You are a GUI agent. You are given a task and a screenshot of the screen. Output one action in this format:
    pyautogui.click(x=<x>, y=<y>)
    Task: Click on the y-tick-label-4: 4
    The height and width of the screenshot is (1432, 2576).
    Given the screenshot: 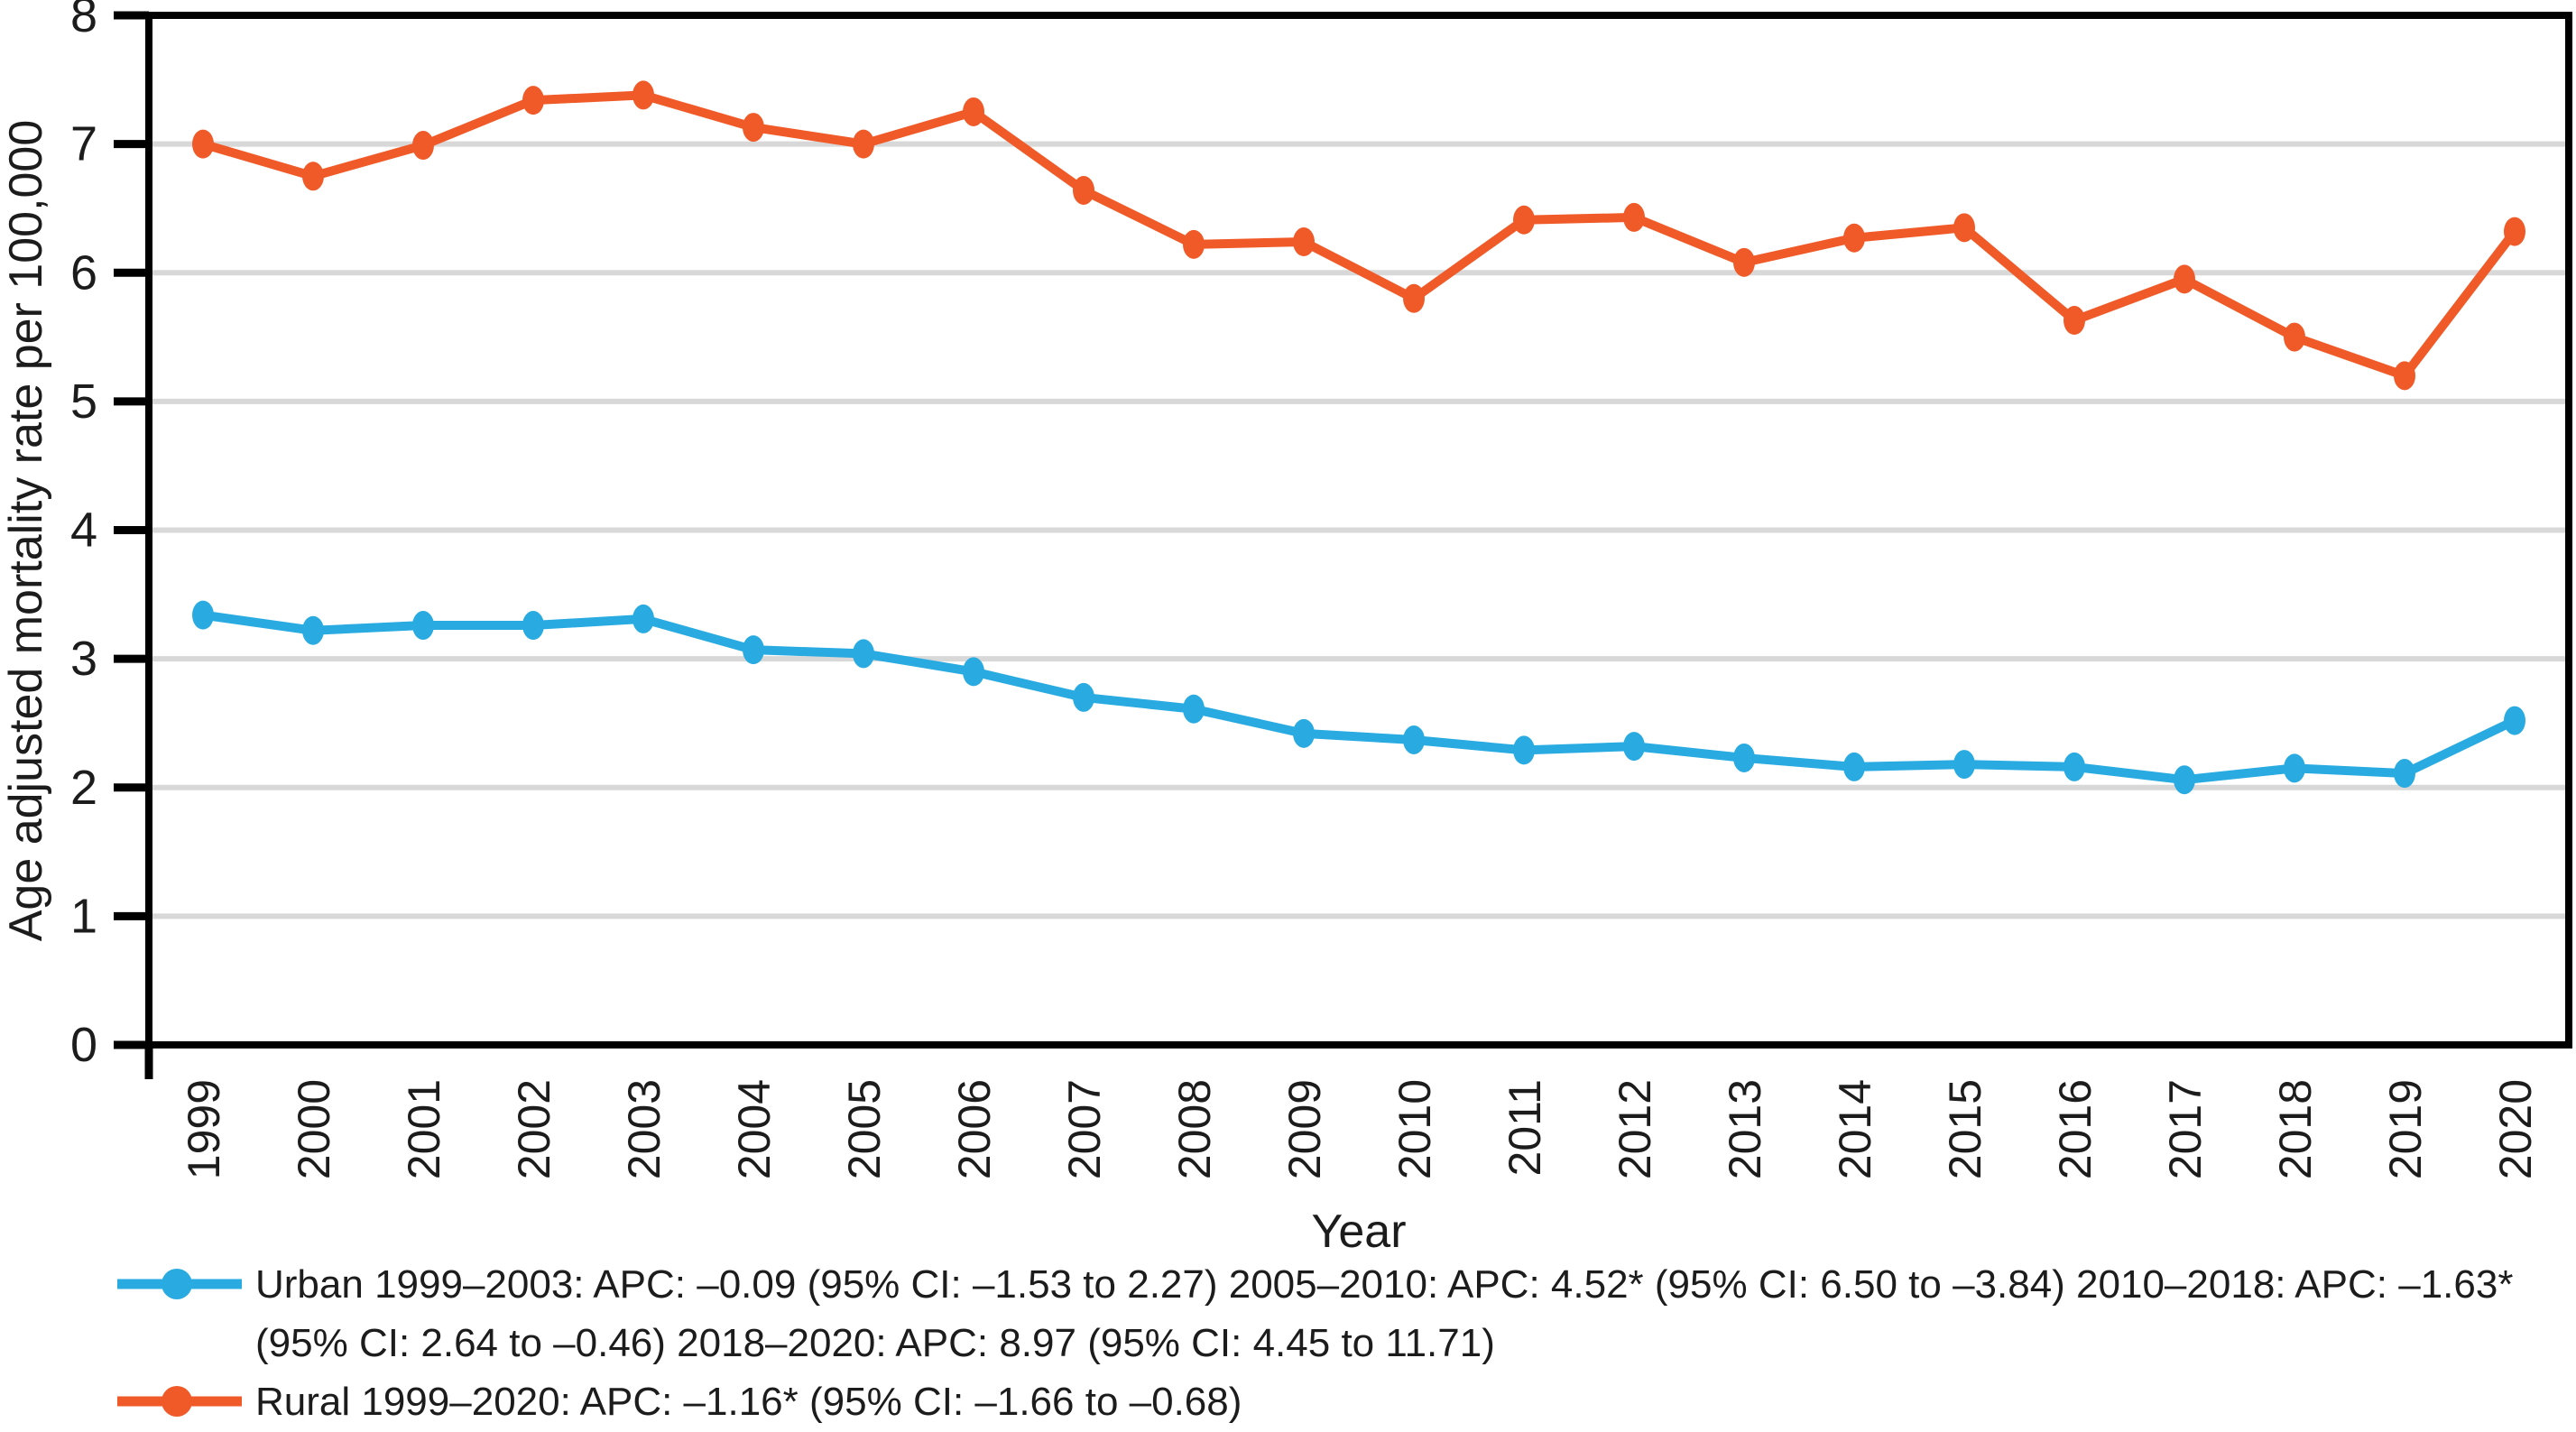 What is the action you would take?
    pyautogui.click(x=83, y=531)
    